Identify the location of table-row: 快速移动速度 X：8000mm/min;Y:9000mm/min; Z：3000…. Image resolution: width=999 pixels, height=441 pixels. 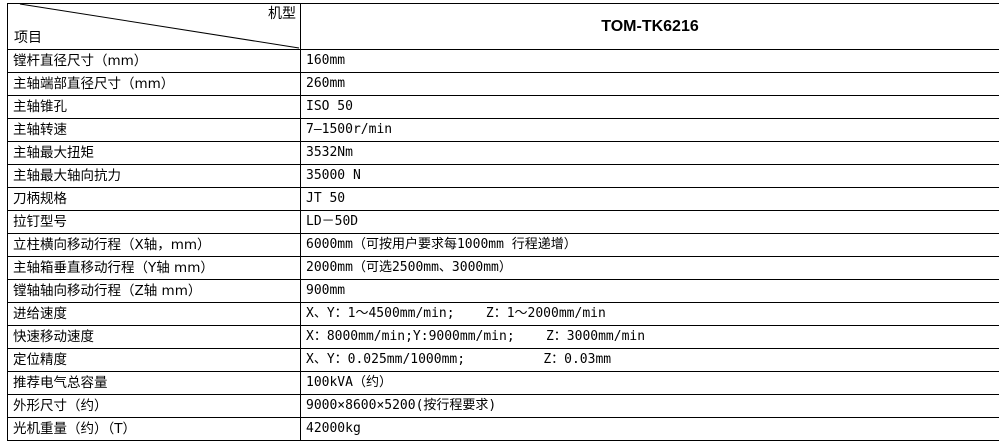
(503, 337).